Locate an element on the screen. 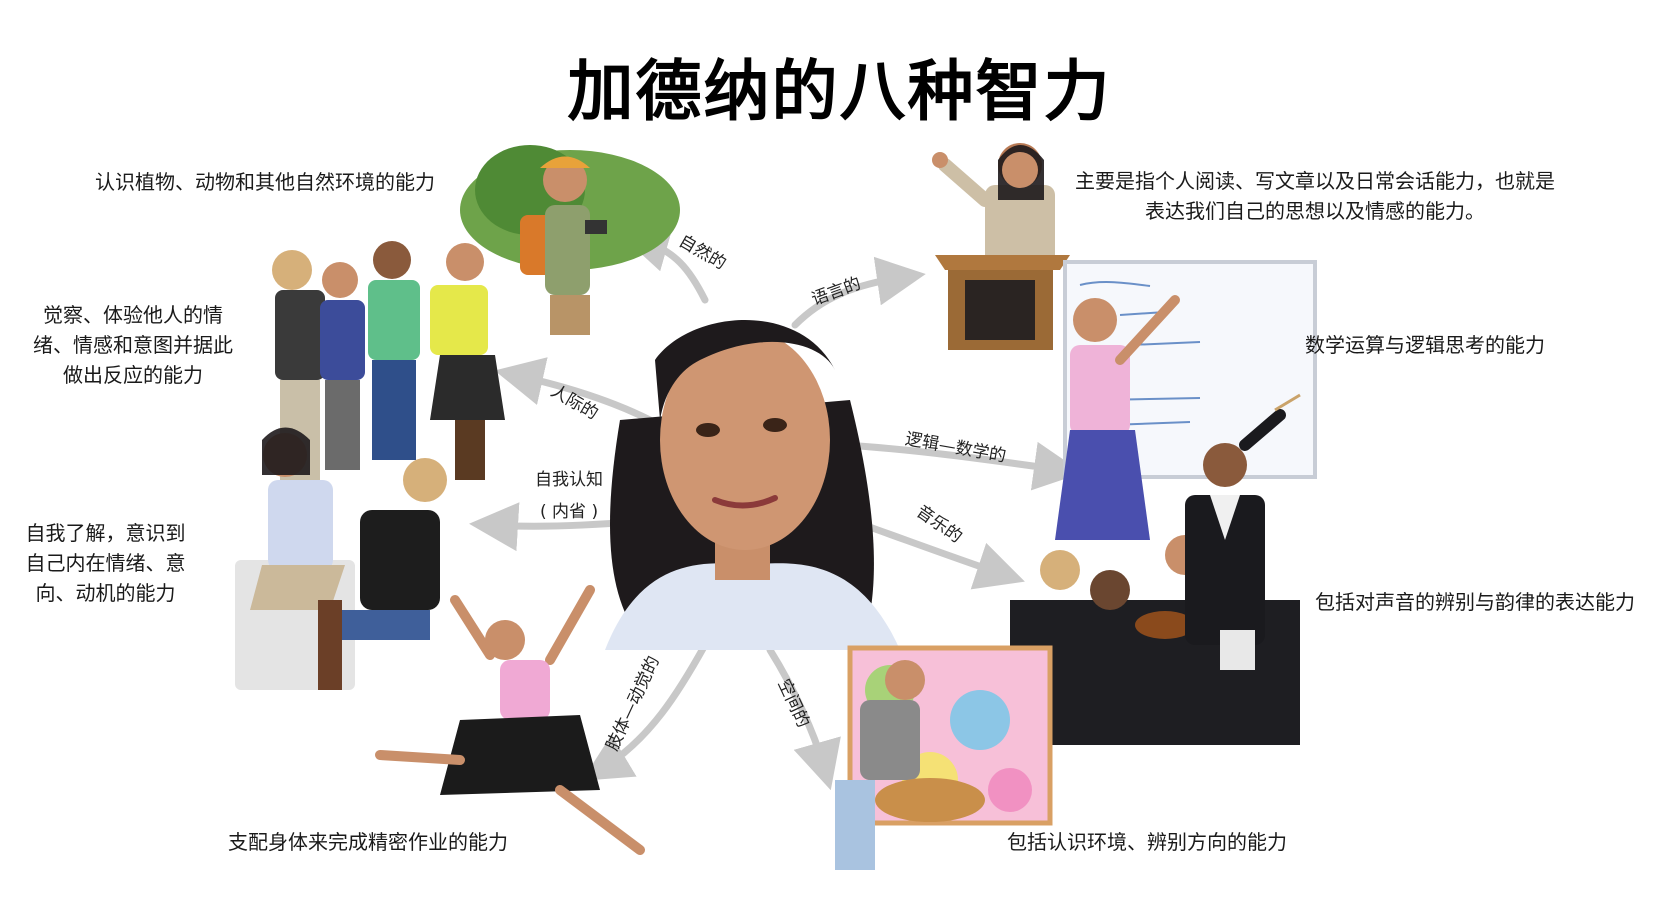 The height and width of the screenshot is (913, 1679). central-woman-illustration is located at coordinates (752, 485).